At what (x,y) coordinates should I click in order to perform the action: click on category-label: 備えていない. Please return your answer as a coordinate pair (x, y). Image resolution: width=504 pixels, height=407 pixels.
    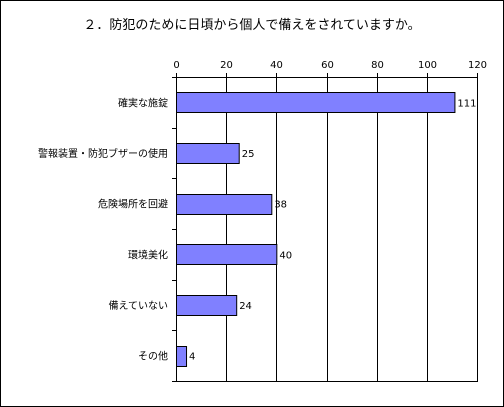
    Looking at the image, I should click on (139, 305).